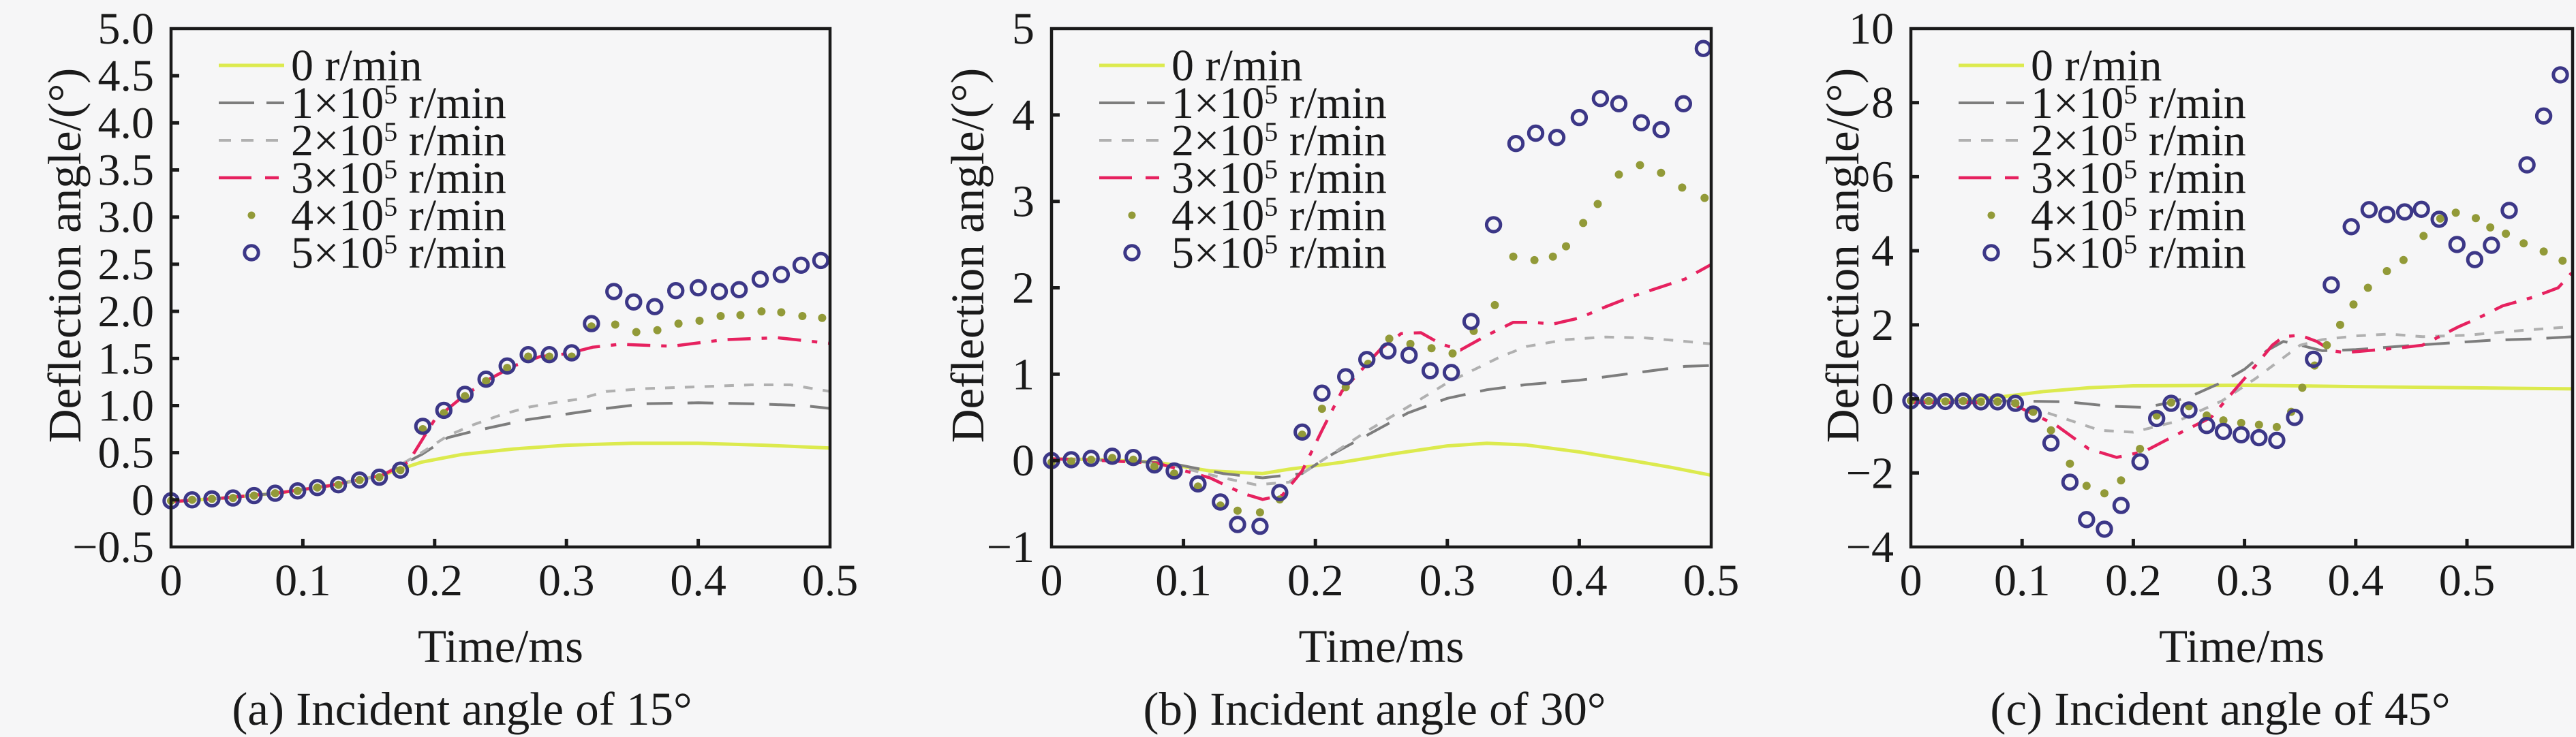 Image resolution: width=2576 pixels, height=737 pixels. I want to click on svg-text: 6, so click(1883, 177).